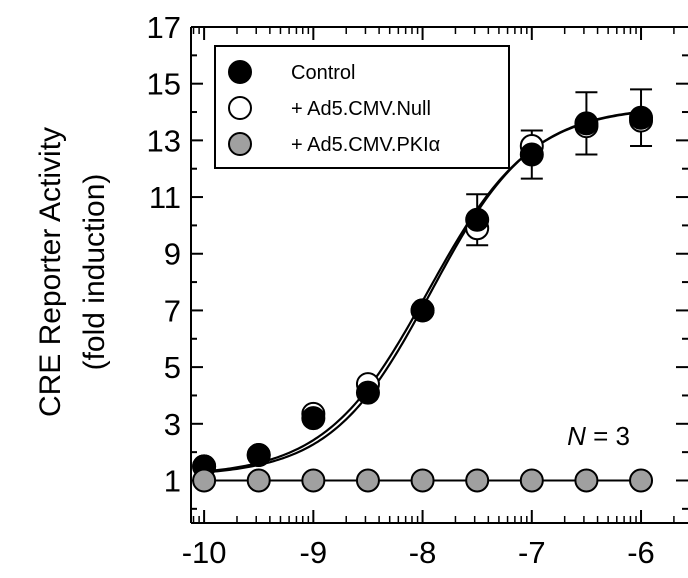  I want to click on x-tick-label: -9, so click(314, 552).